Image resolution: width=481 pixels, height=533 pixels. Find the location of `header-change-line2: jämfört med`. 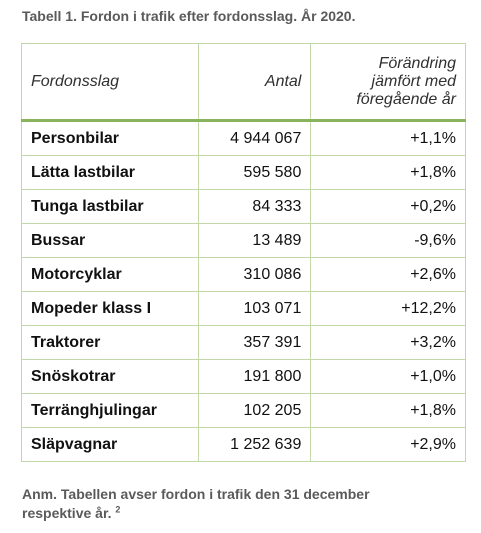

header-change-line2: jämfört med is located at coordinates (413, 81).